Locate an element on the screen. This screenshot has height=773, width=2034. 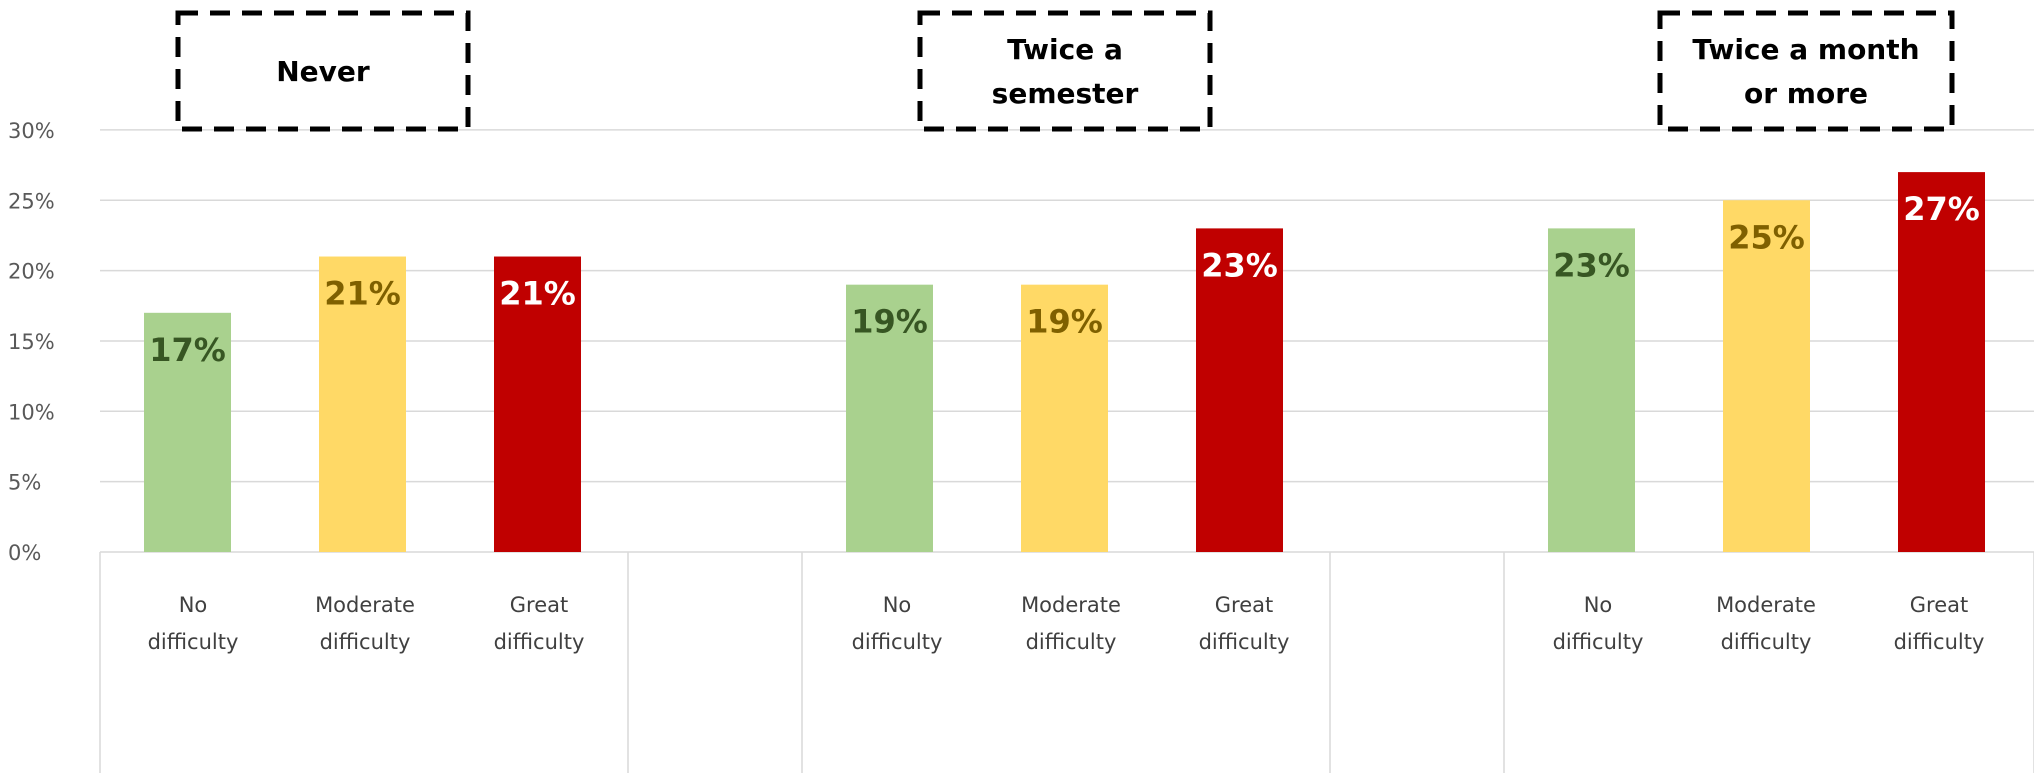
group-title: semester is located at coordinates (1065, 93).